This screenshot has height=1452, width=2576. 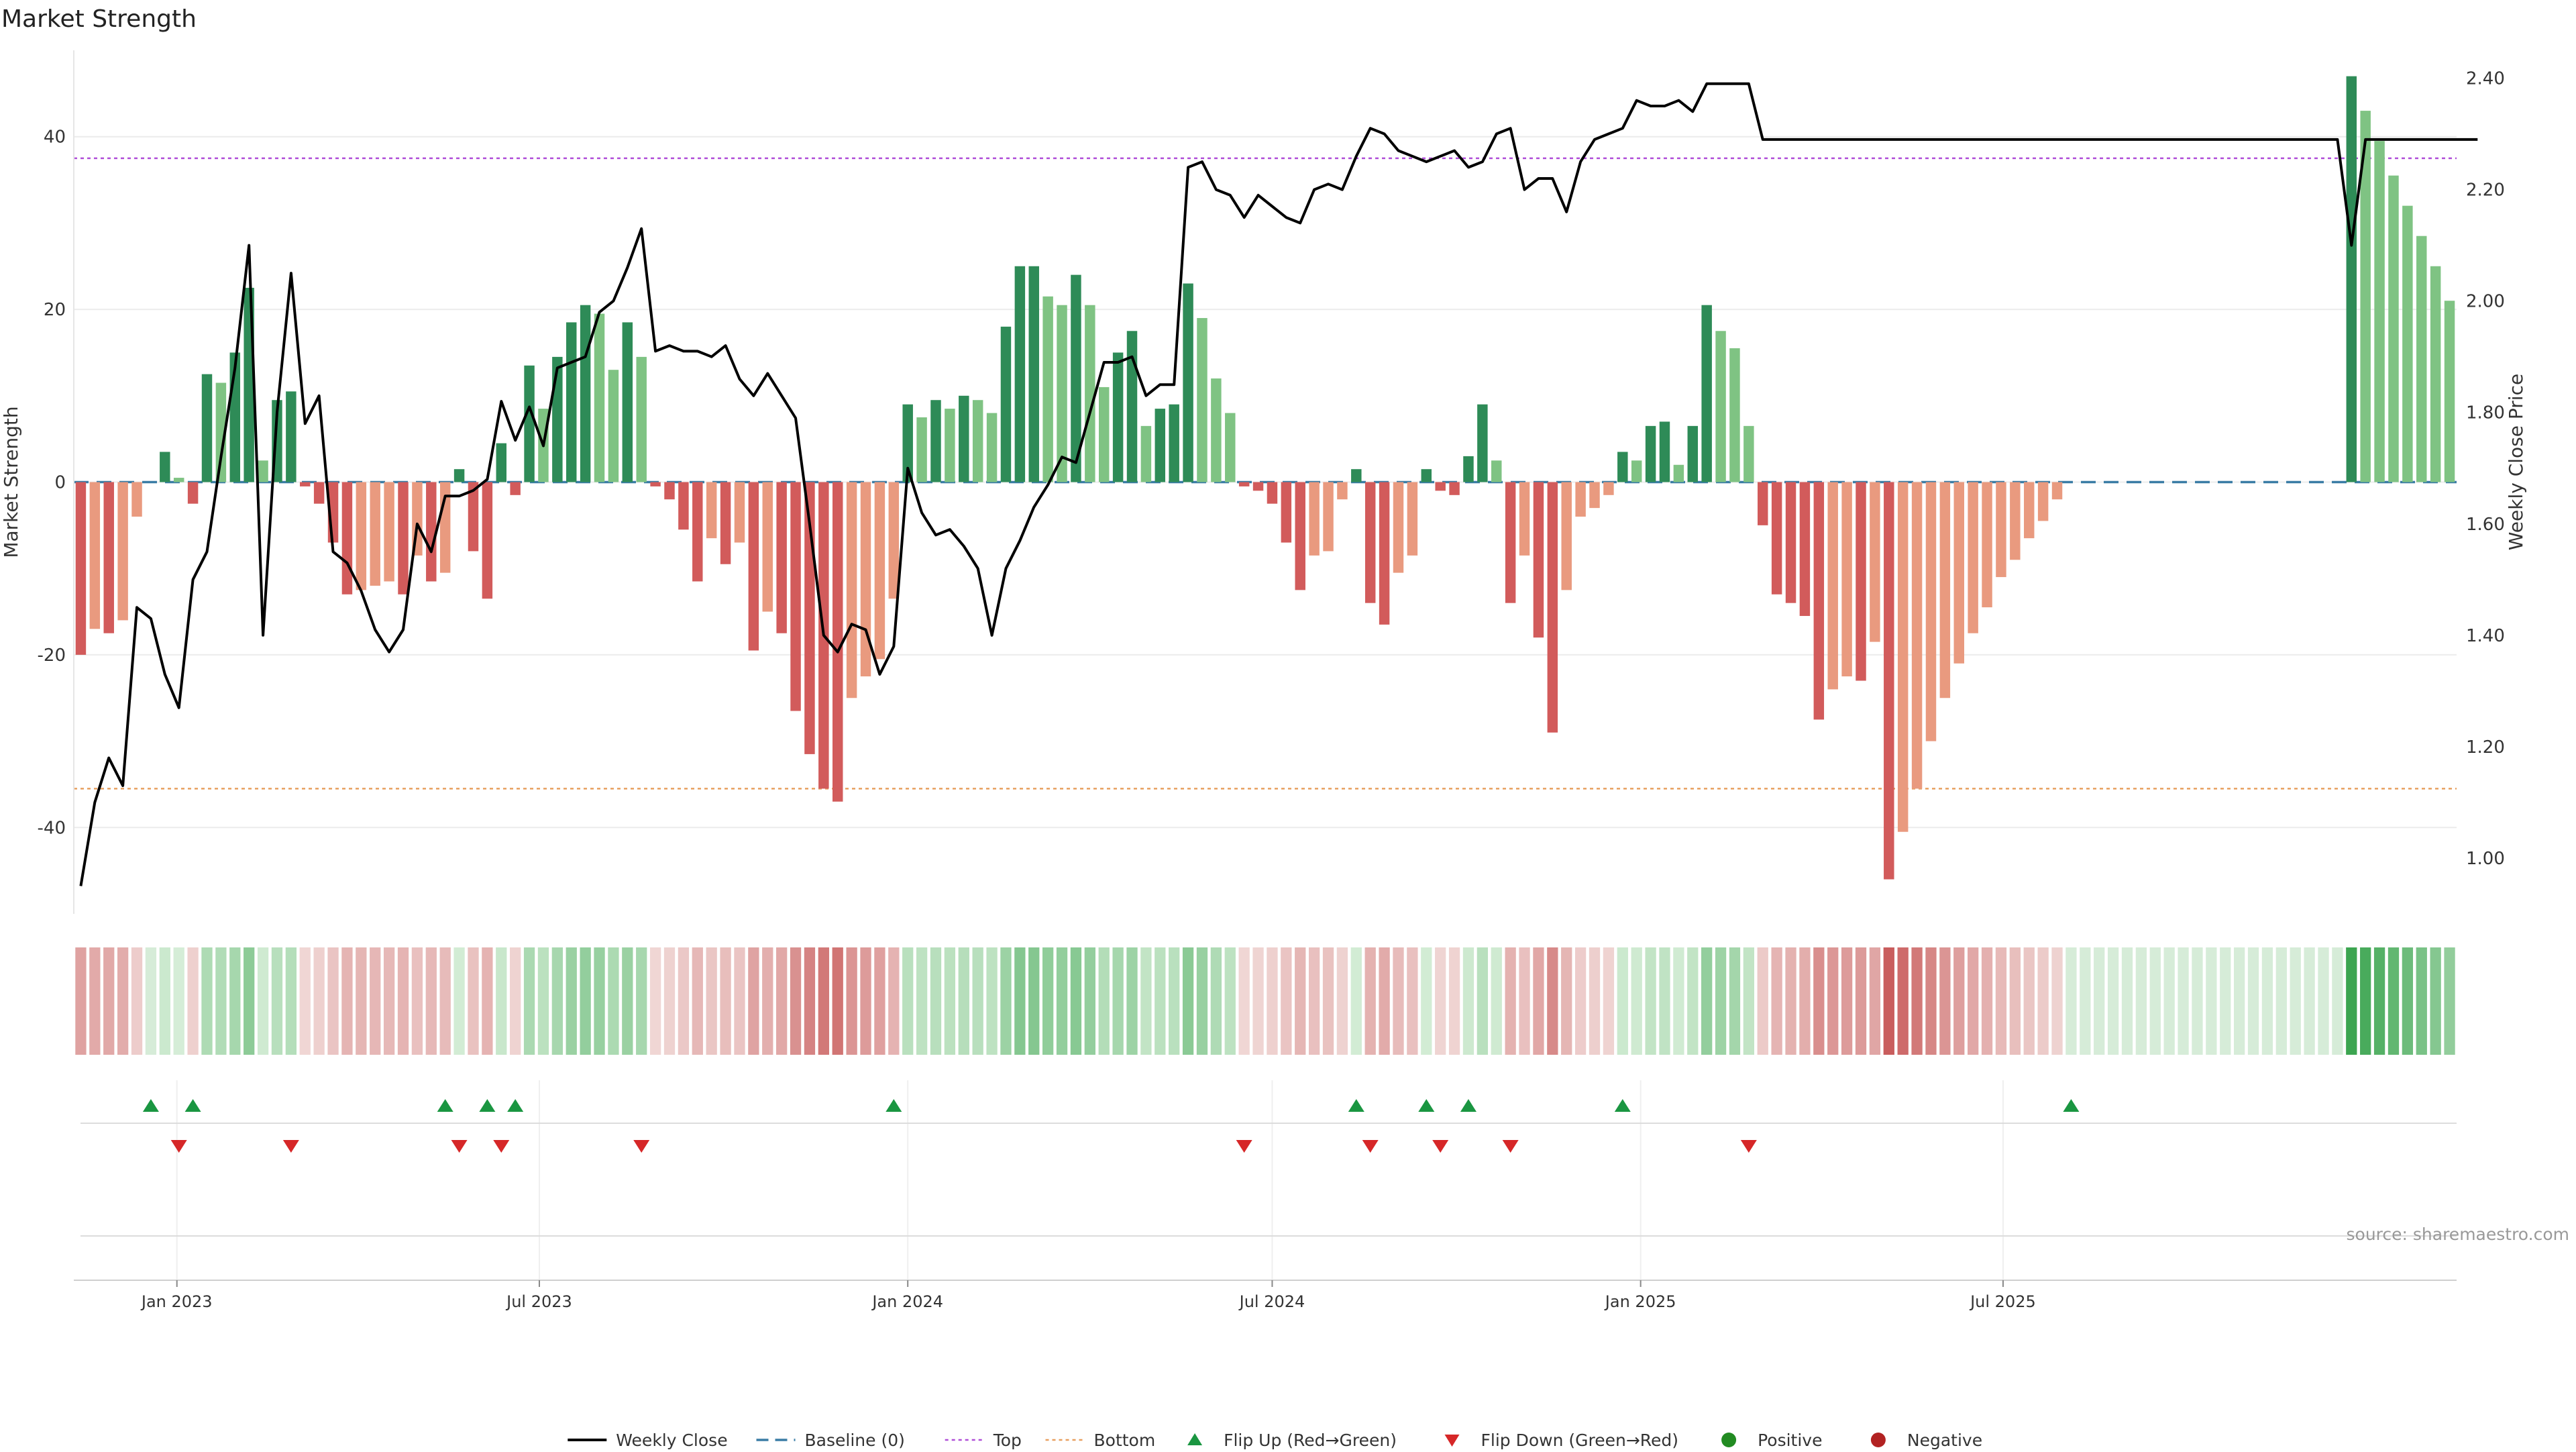 I want to click on legend-item: Negative, so click(x=1926, y=1440).